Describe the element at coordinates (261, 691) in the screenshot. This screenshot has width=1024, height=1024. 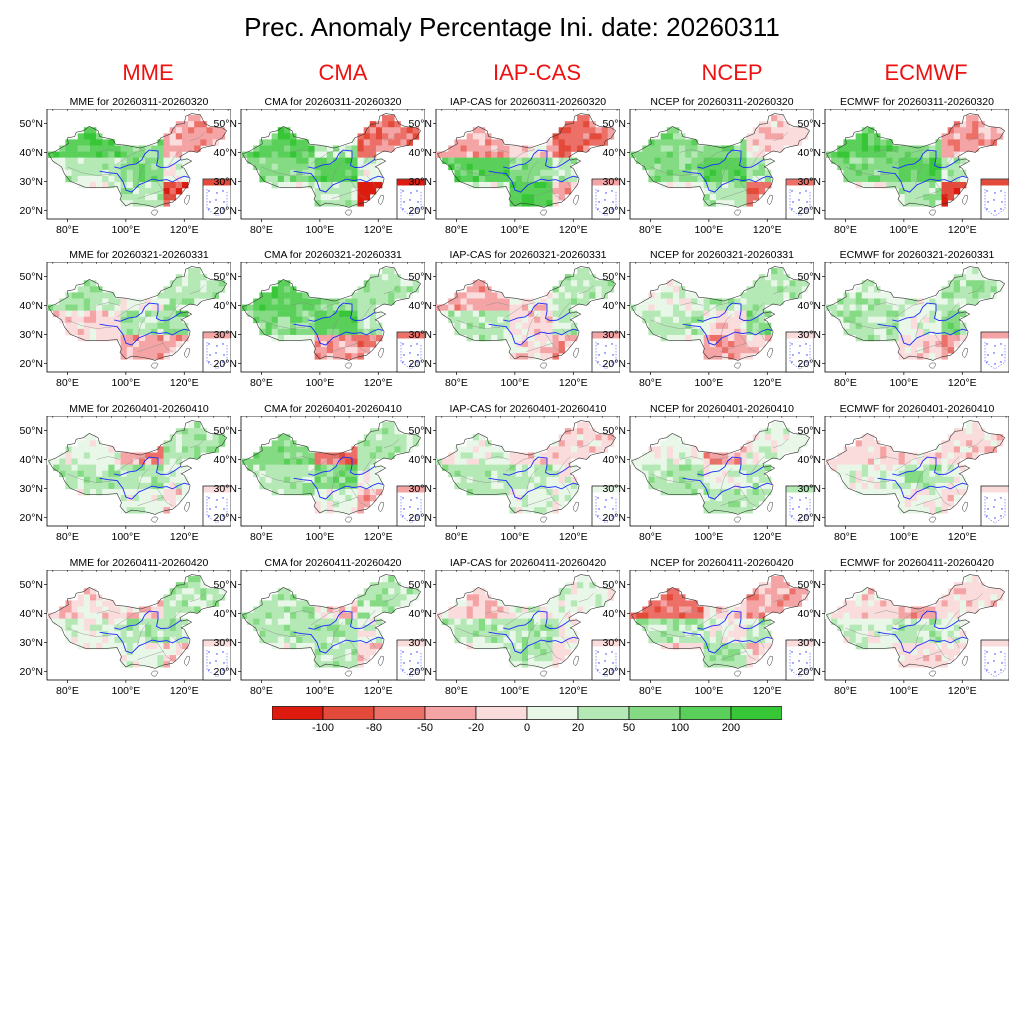
I see `lon-tick-label: 80°E` at that location.